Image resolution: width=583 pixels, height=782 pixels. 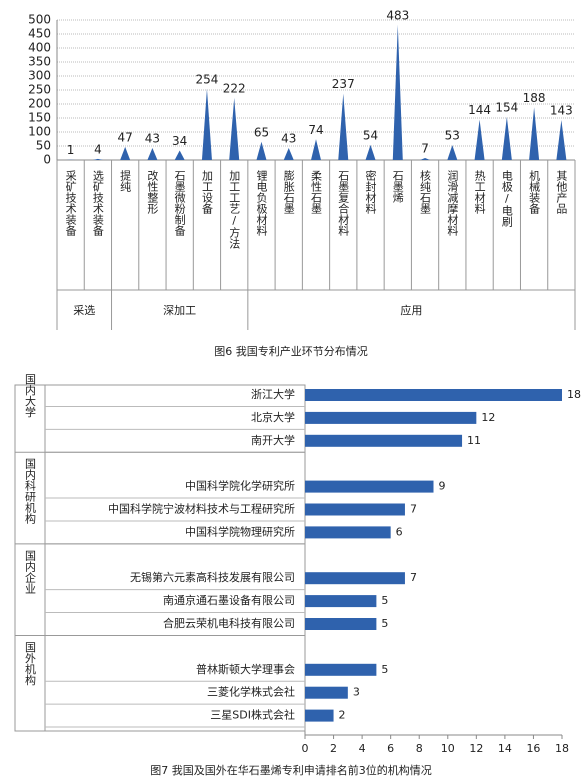 I want to click on category-label: 普林斯顿大学理事会, so click(x=245, y=669).